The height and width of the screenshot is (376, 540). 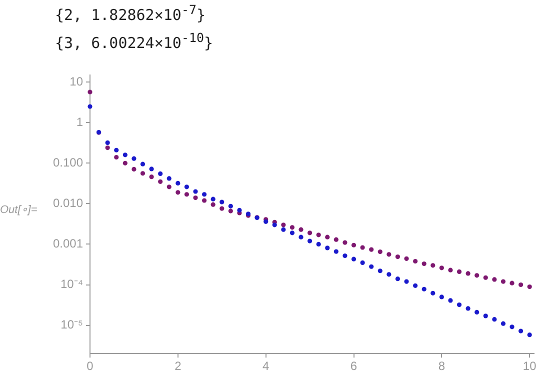 What do you see at coordinates (72, 325) in the screenshot?
I see `y-tick-label: 10⁻⁵` at bounding box center [72, 325].